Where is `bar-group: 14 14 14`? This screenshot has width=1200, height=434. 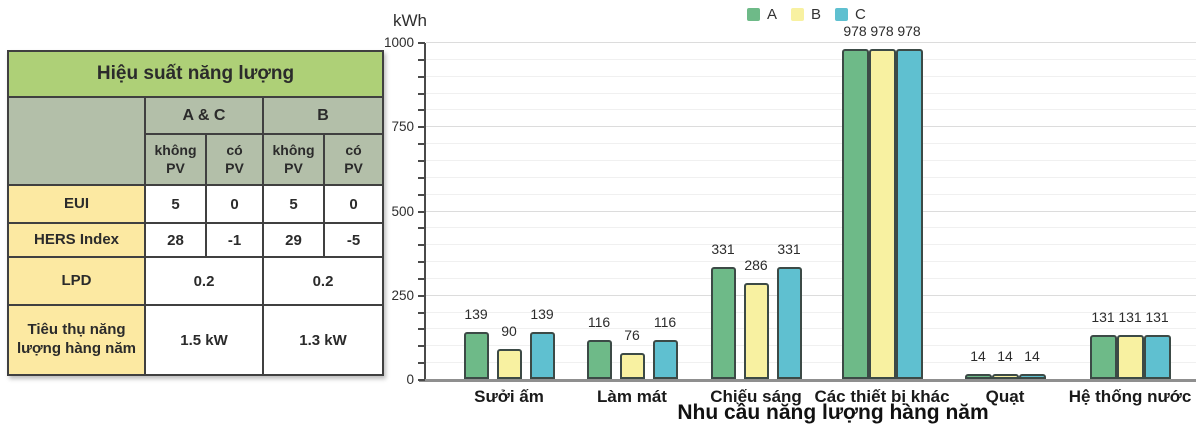 bar-group: 14 14 14 is located at coordinates (1005, 363).